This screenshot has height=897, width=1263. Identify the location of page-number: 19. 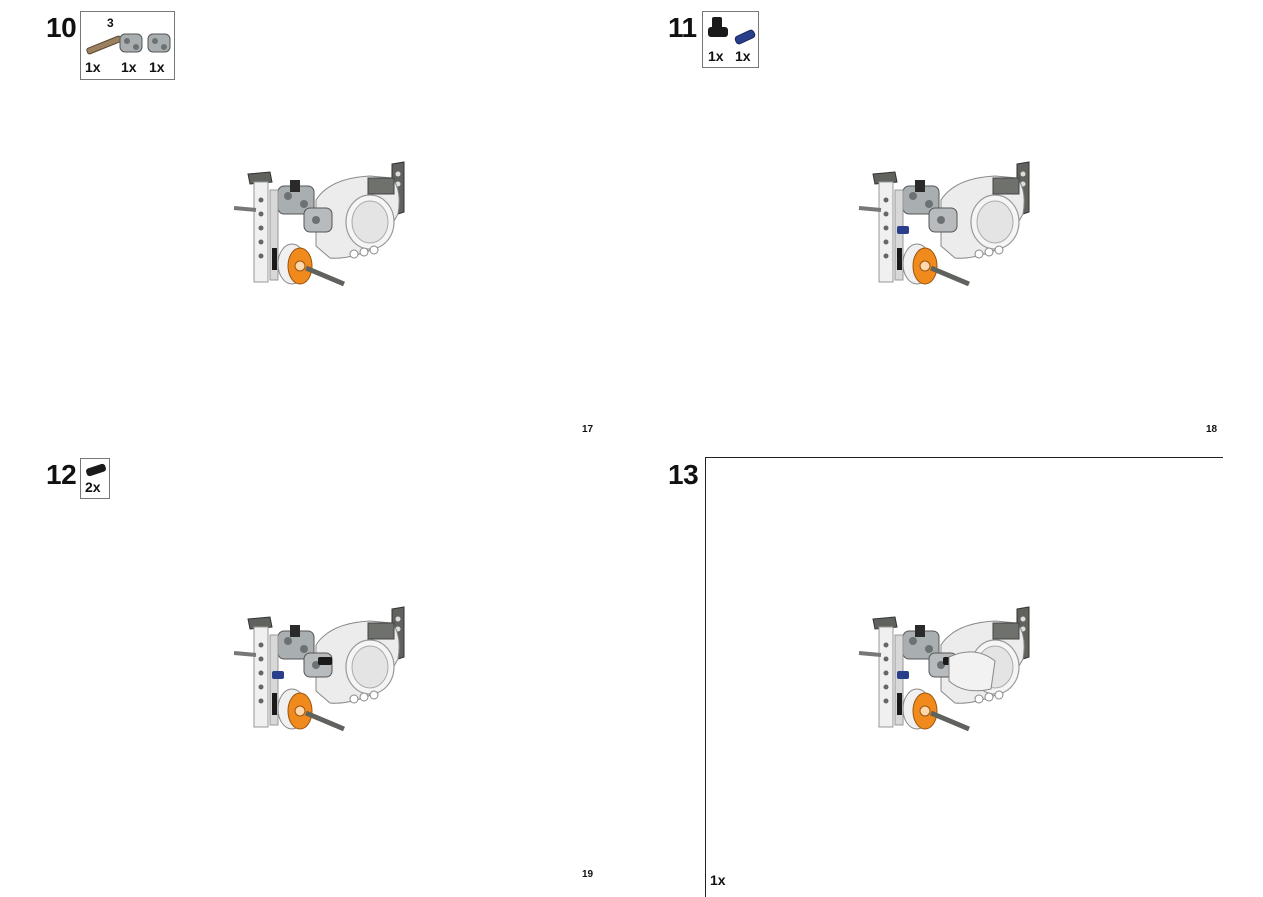
(588, 874).